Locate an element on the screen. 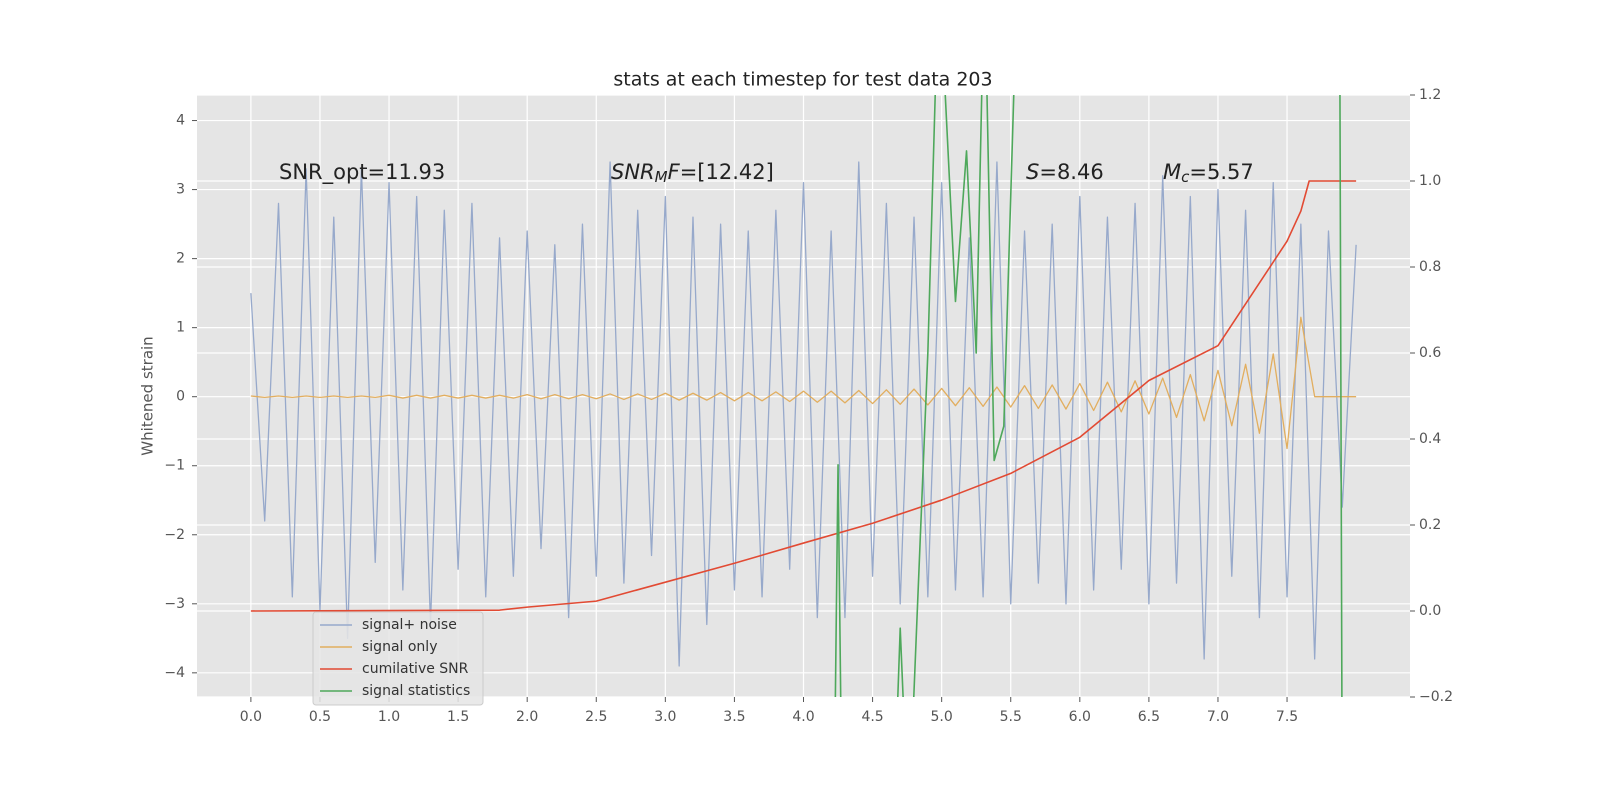  y2-tick-label: 0.4 is located at coordinates (1430, 439).